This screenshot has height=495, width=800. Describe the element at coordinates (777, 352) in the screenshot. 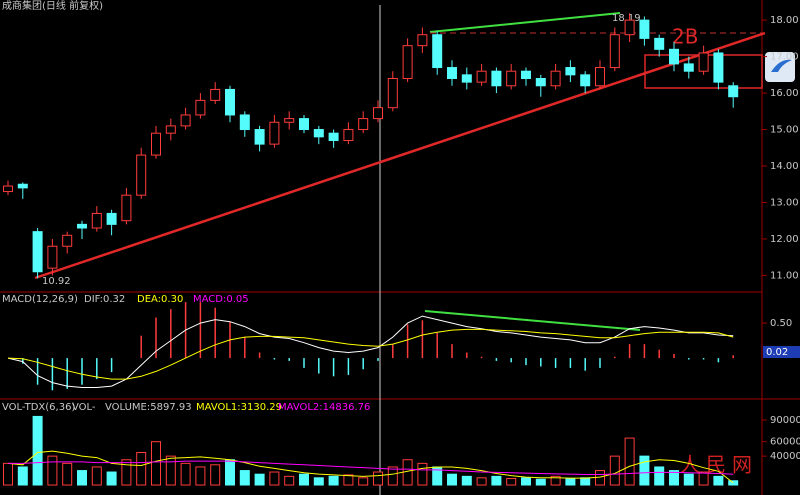

I see `current-value: 0.02` at that location.